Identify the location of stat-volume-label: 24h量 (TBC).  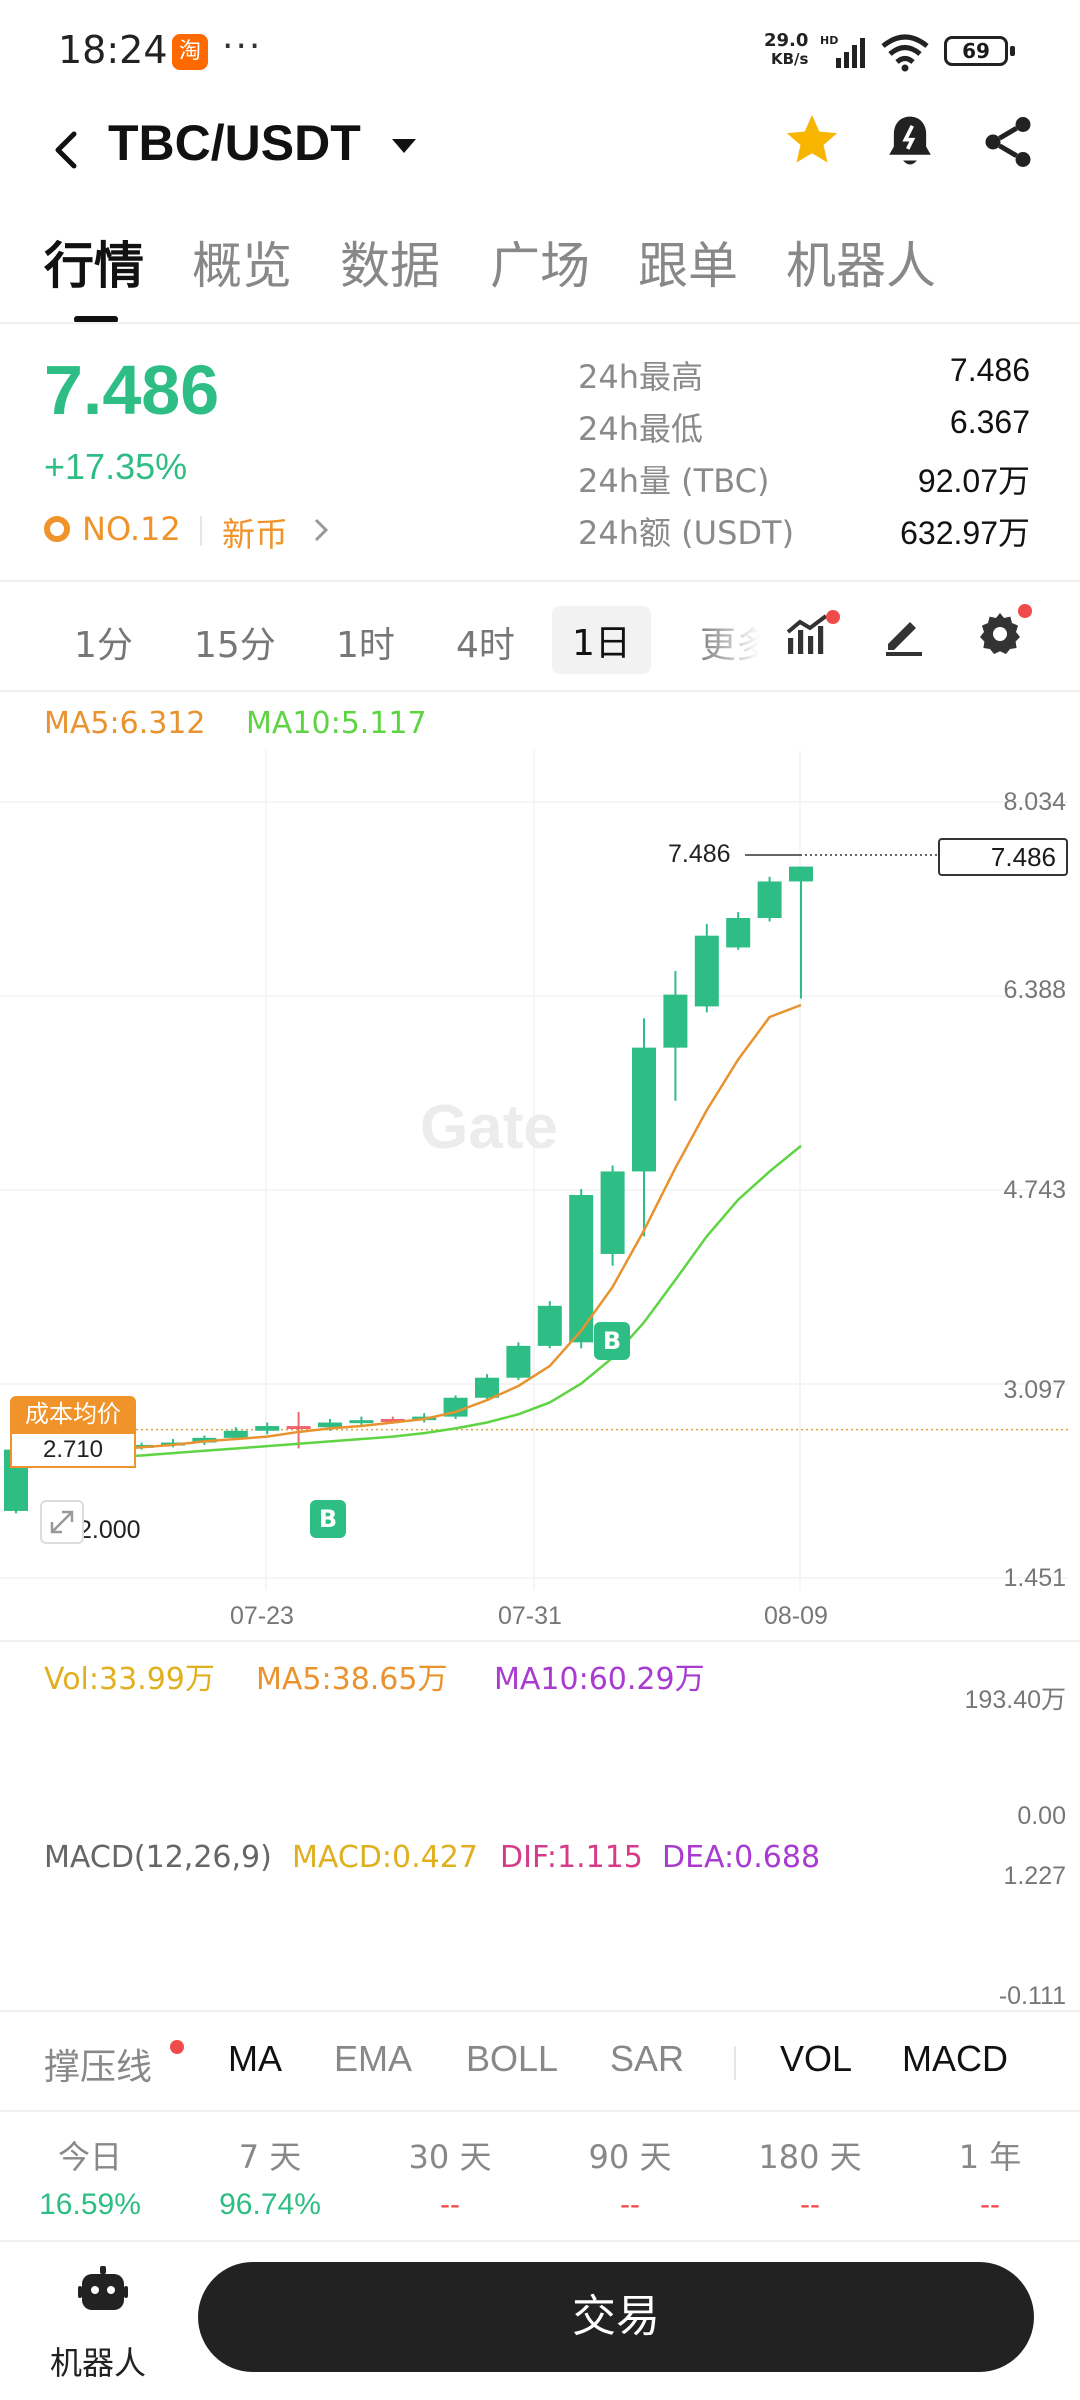
(674, 481).